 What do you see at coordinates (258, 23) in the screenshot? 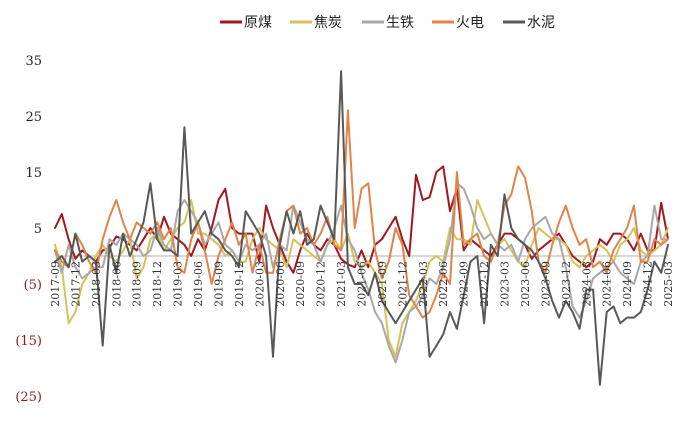
I see `legend-label: 原煤` at bounding box center [258, 23].